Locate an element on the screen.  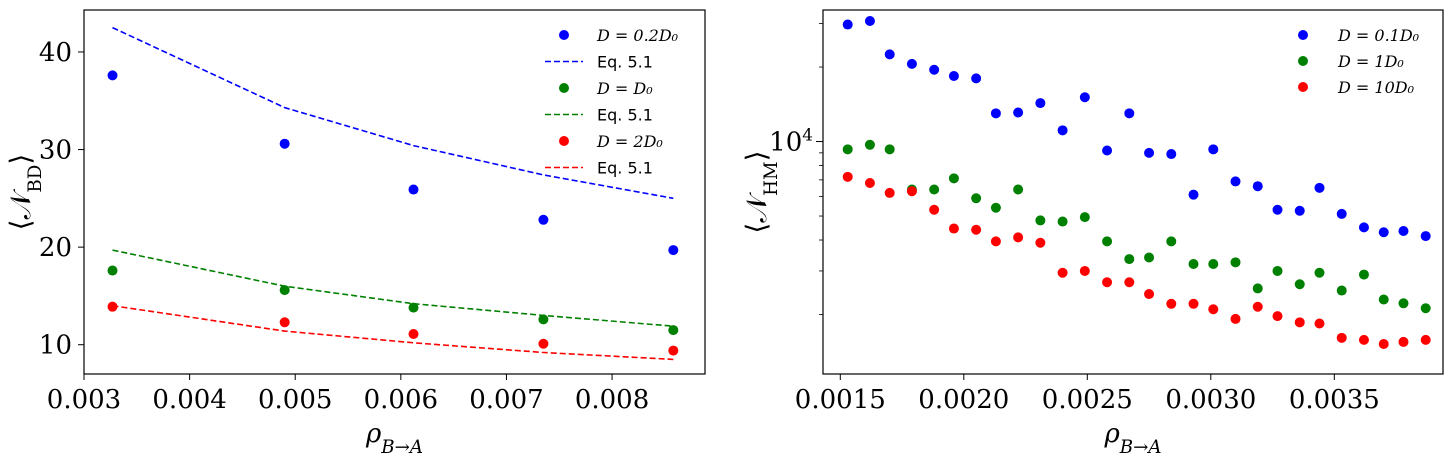
legend-item: D = 2D₀ is located at coordinates (611, 141).